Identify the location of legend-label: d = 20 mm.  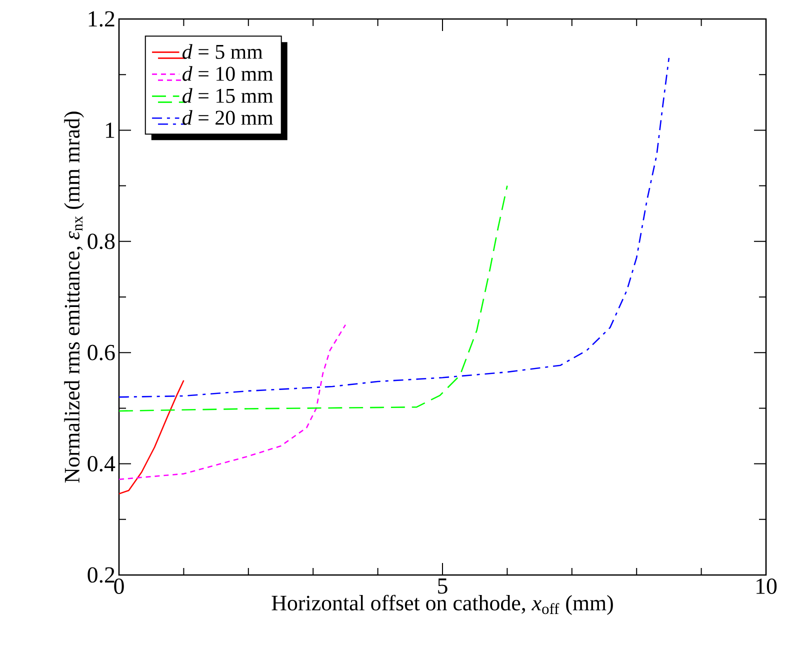
(228, 117).